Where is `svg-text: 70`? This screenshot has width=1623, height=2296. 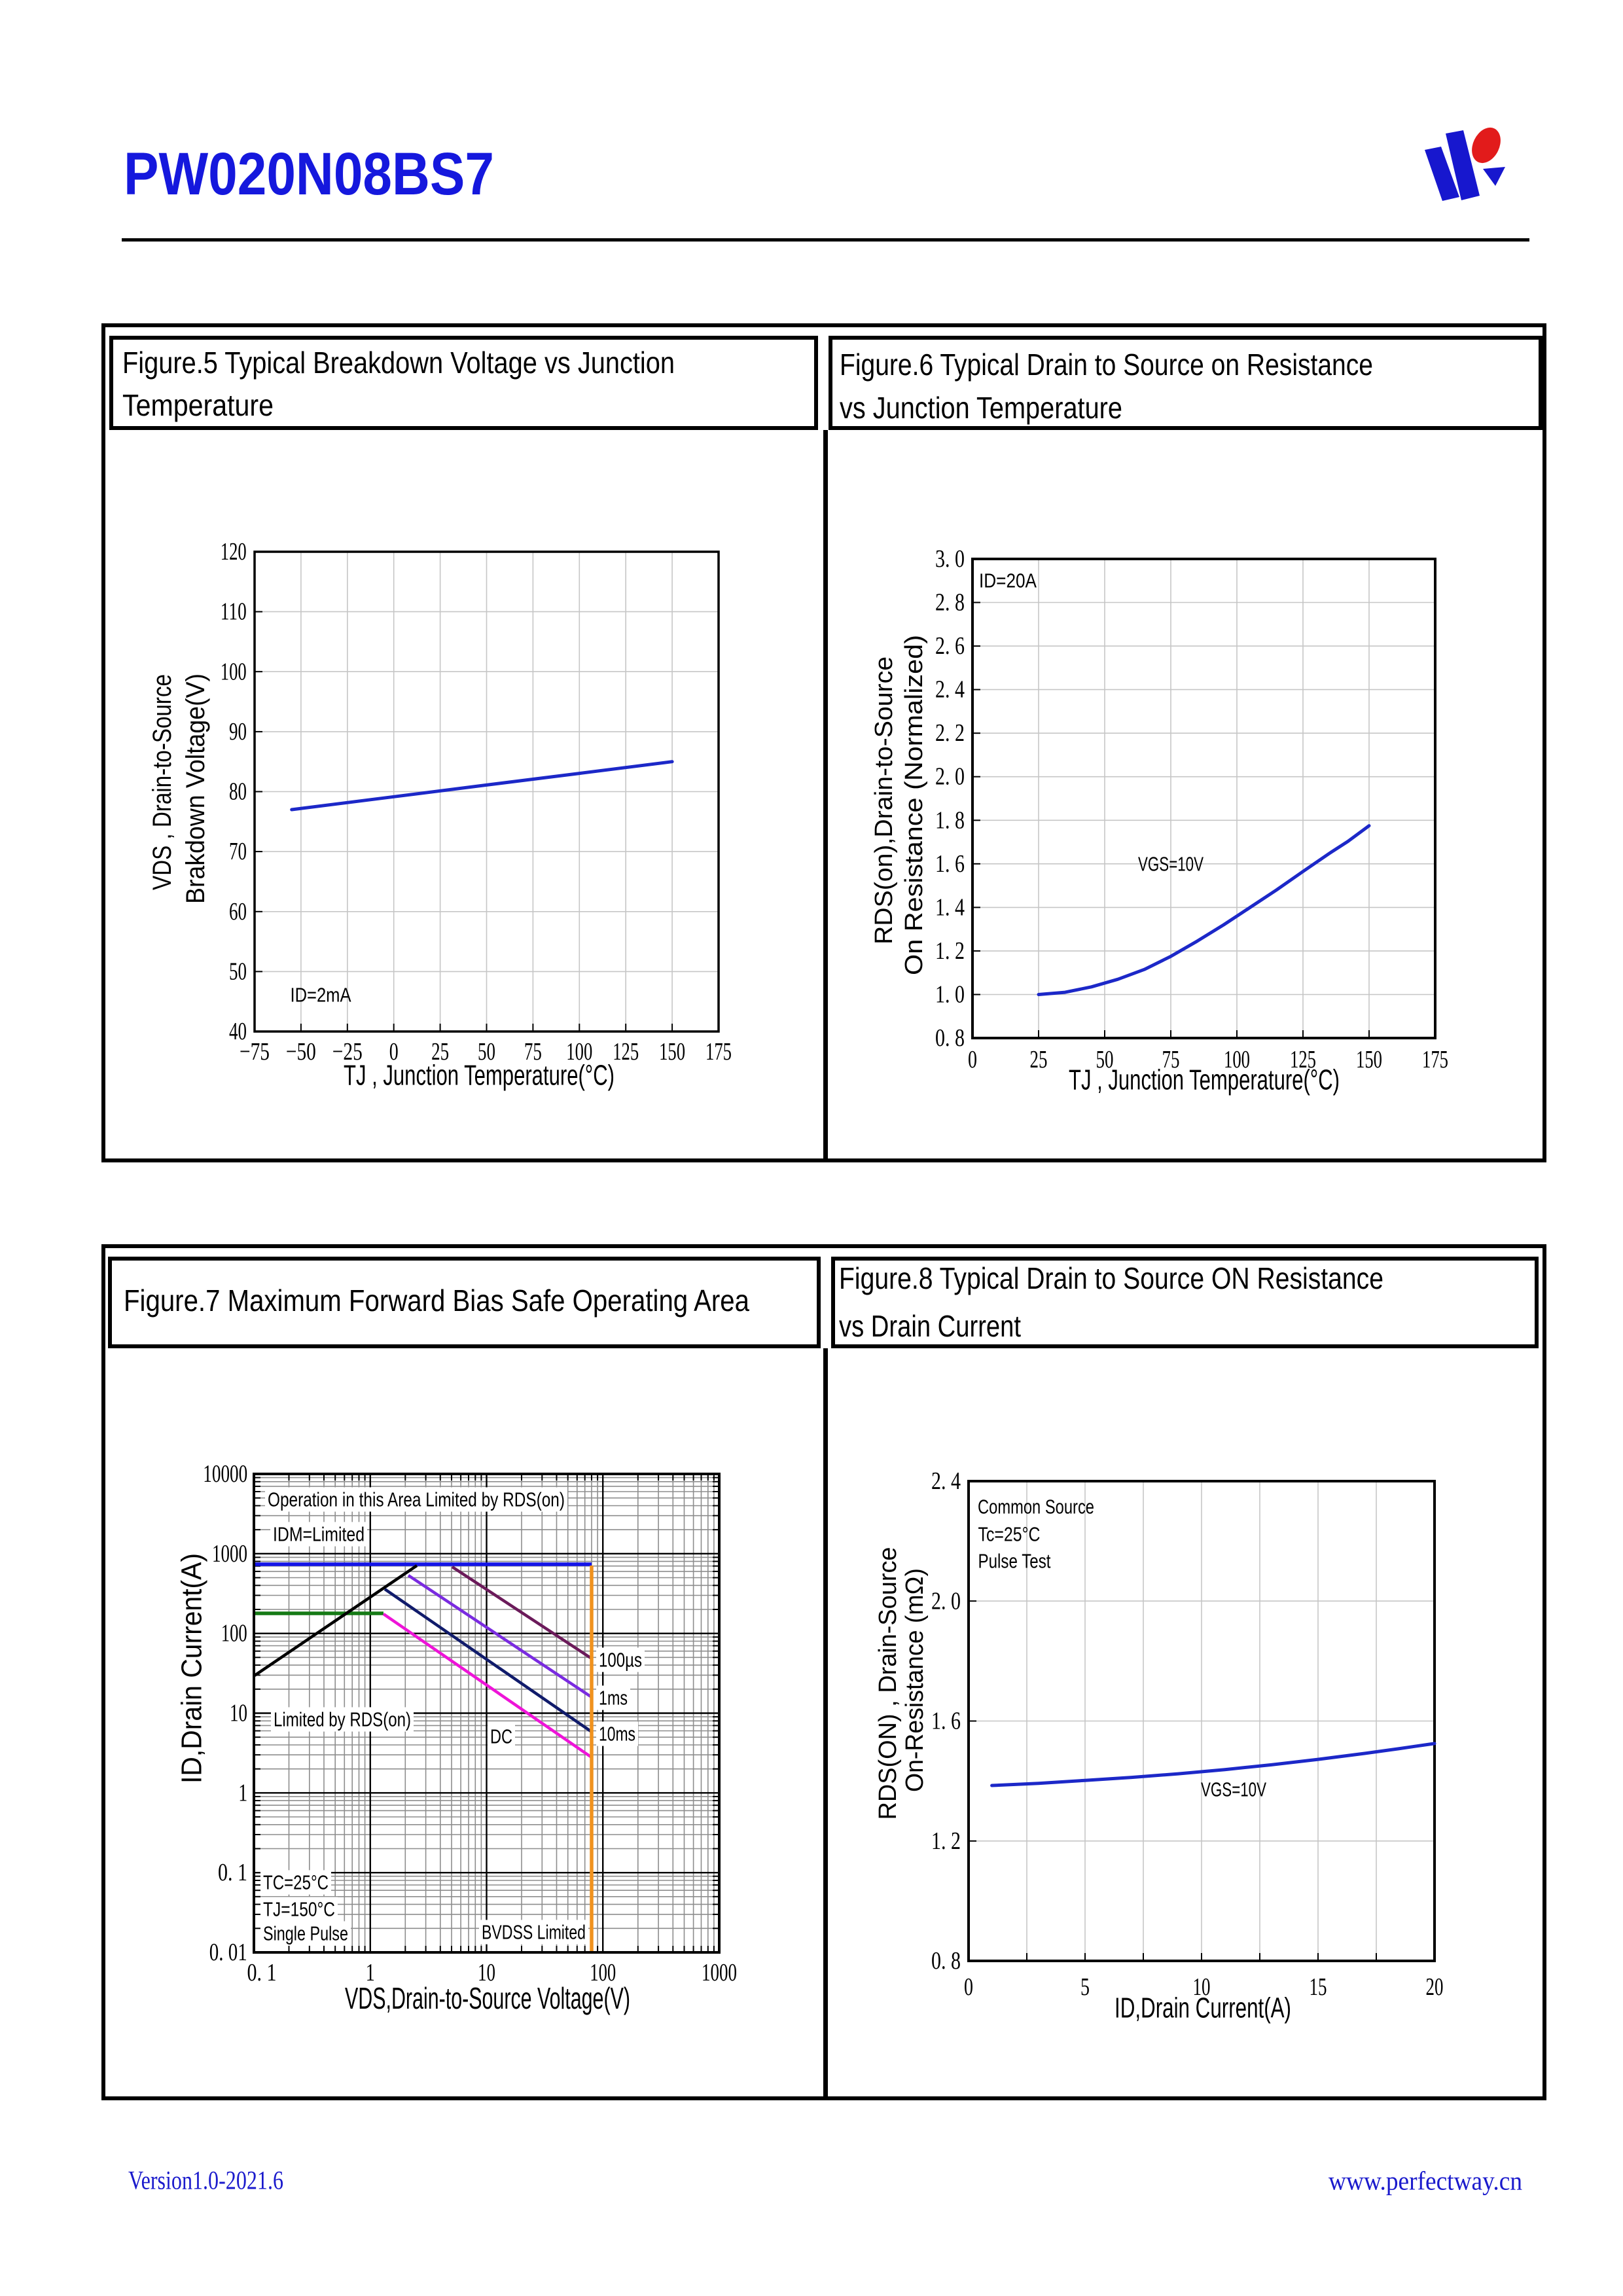 svg-text: 70 is located at coordinates (238, 851).